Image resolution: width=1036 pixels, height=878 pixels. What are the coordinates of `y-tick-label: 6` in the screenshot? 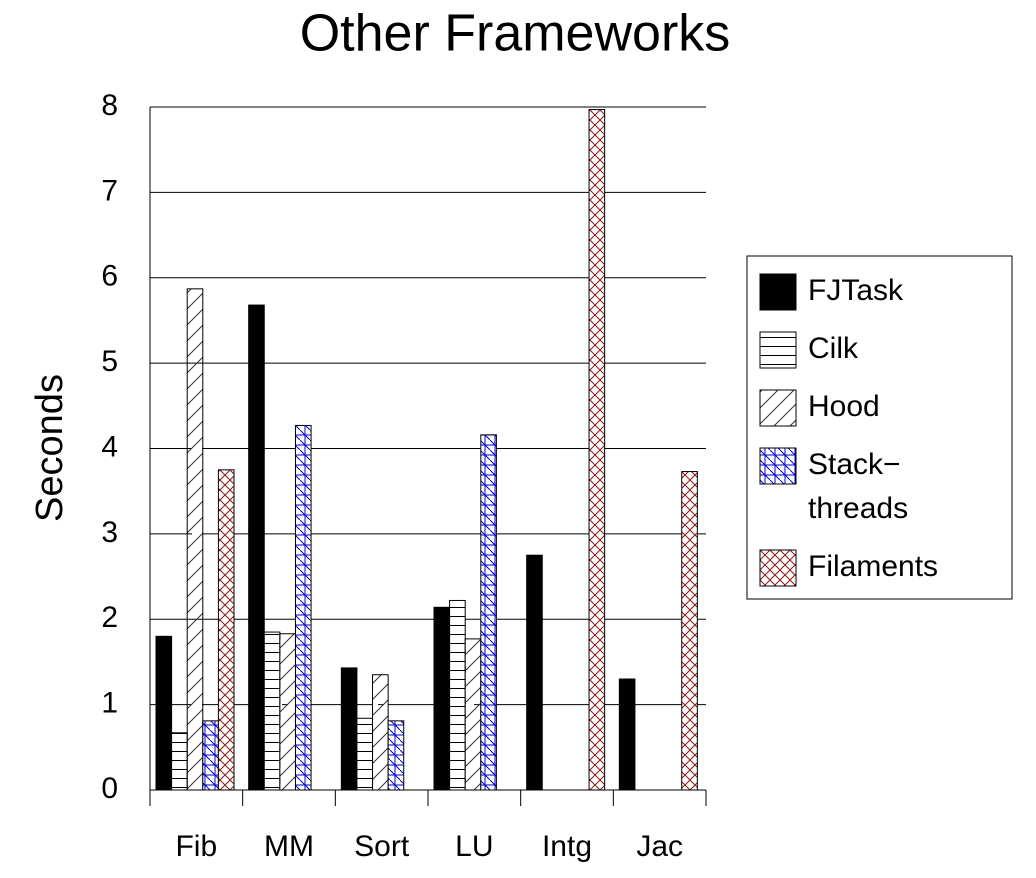 It's located at (109, 276).